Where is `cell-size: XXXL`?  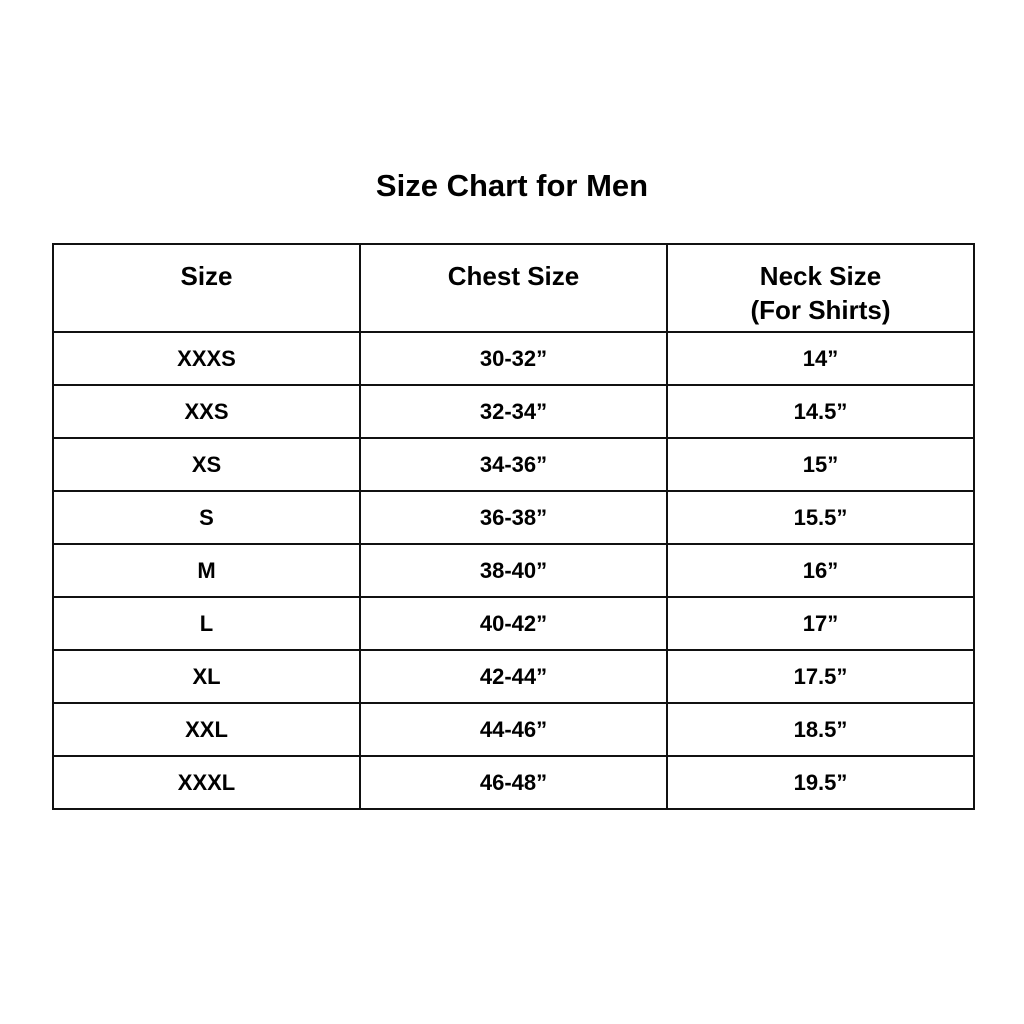
cell-size: XXXL is located at coordinates (206, 782).